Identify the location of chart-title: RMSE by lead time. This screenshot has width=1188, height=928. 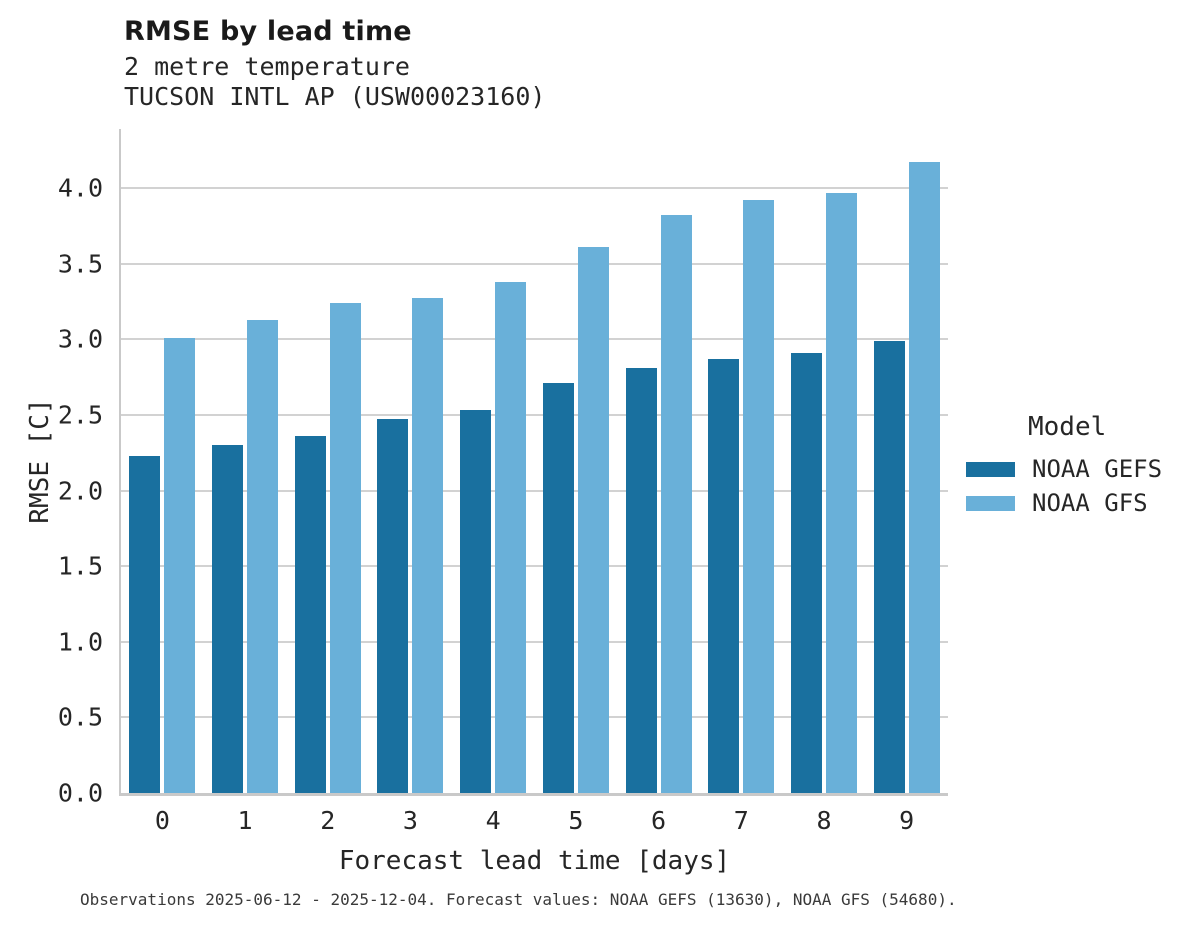
(268, 31).